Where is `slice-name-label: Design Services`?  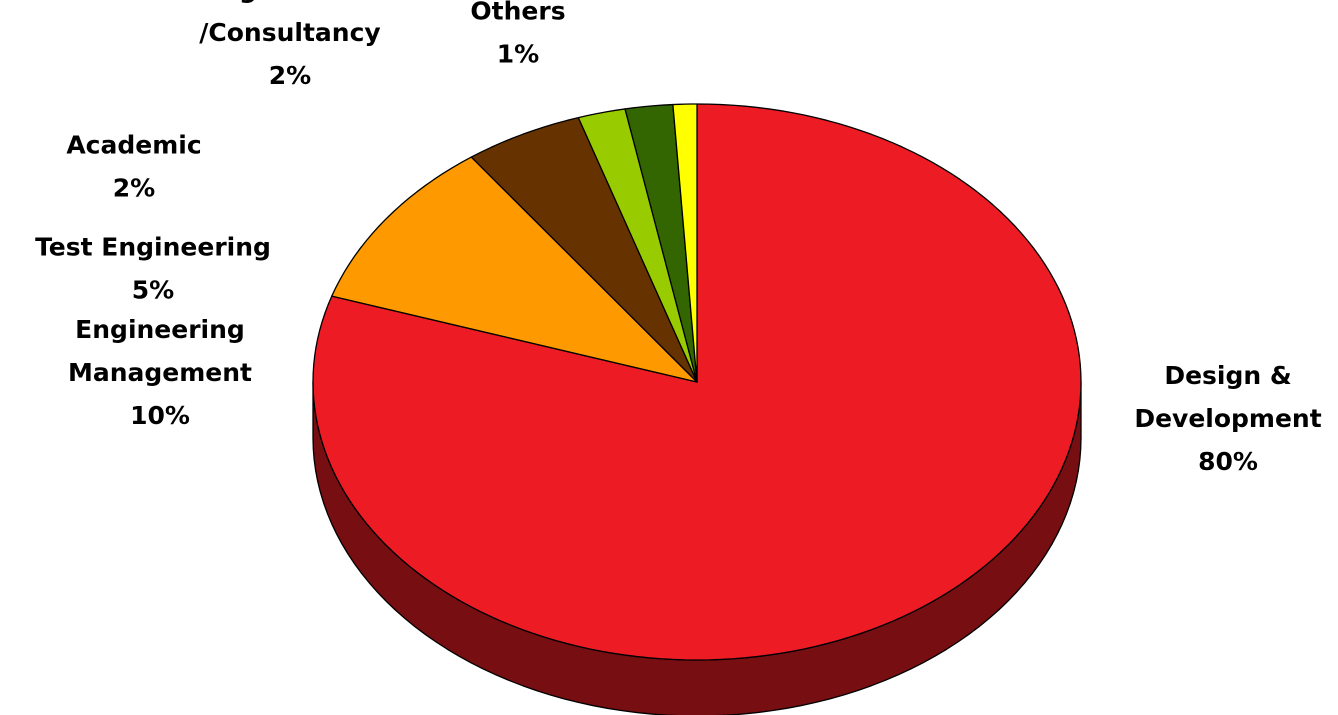 slice-name-label: Design Services is located at coordinates (290, 2).